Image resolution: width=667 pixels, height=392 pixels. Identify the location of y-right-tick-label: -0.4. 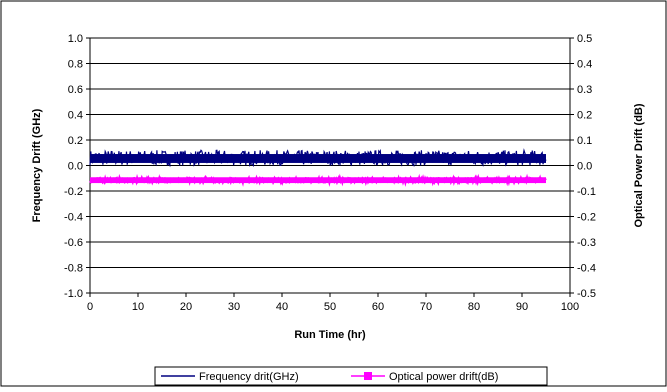
(586, 269).